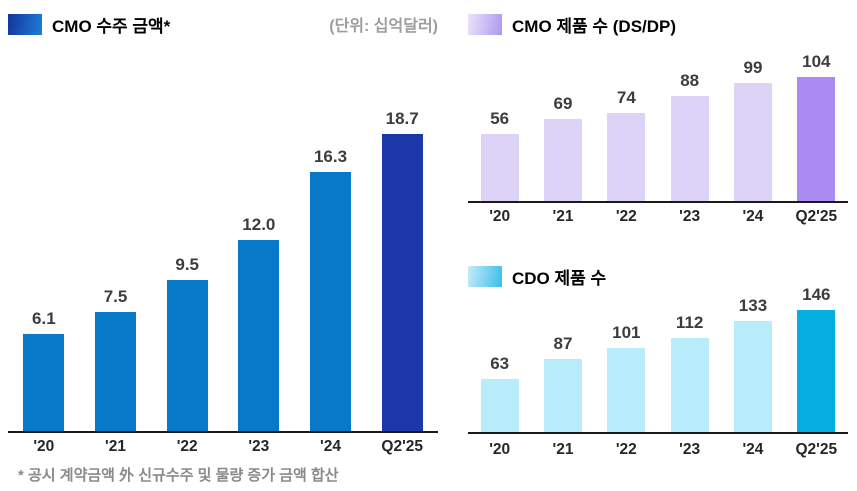 The image size is (857, 491). I want to click on bar-column-cmo-backlog: 9.5, so click(187, 343).